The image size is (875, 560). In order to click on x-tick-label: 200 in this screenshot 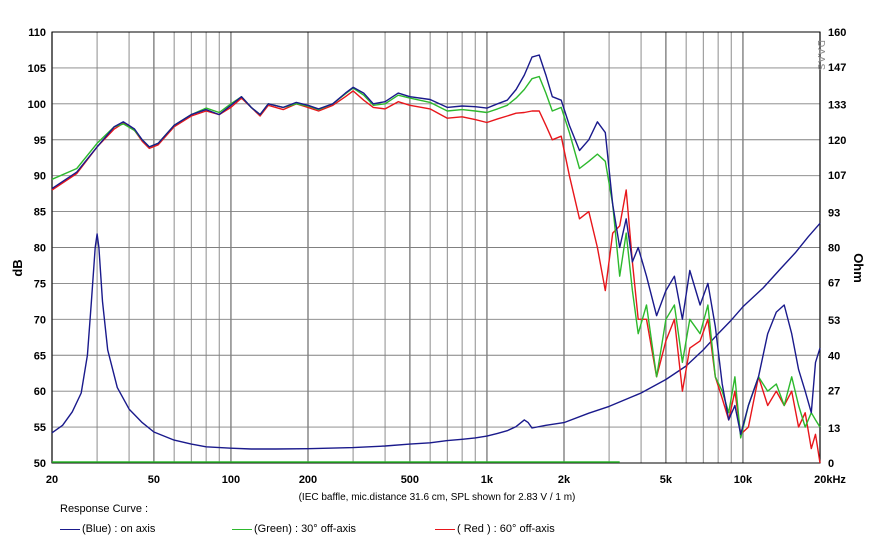, I will do `click(308, 480)`.